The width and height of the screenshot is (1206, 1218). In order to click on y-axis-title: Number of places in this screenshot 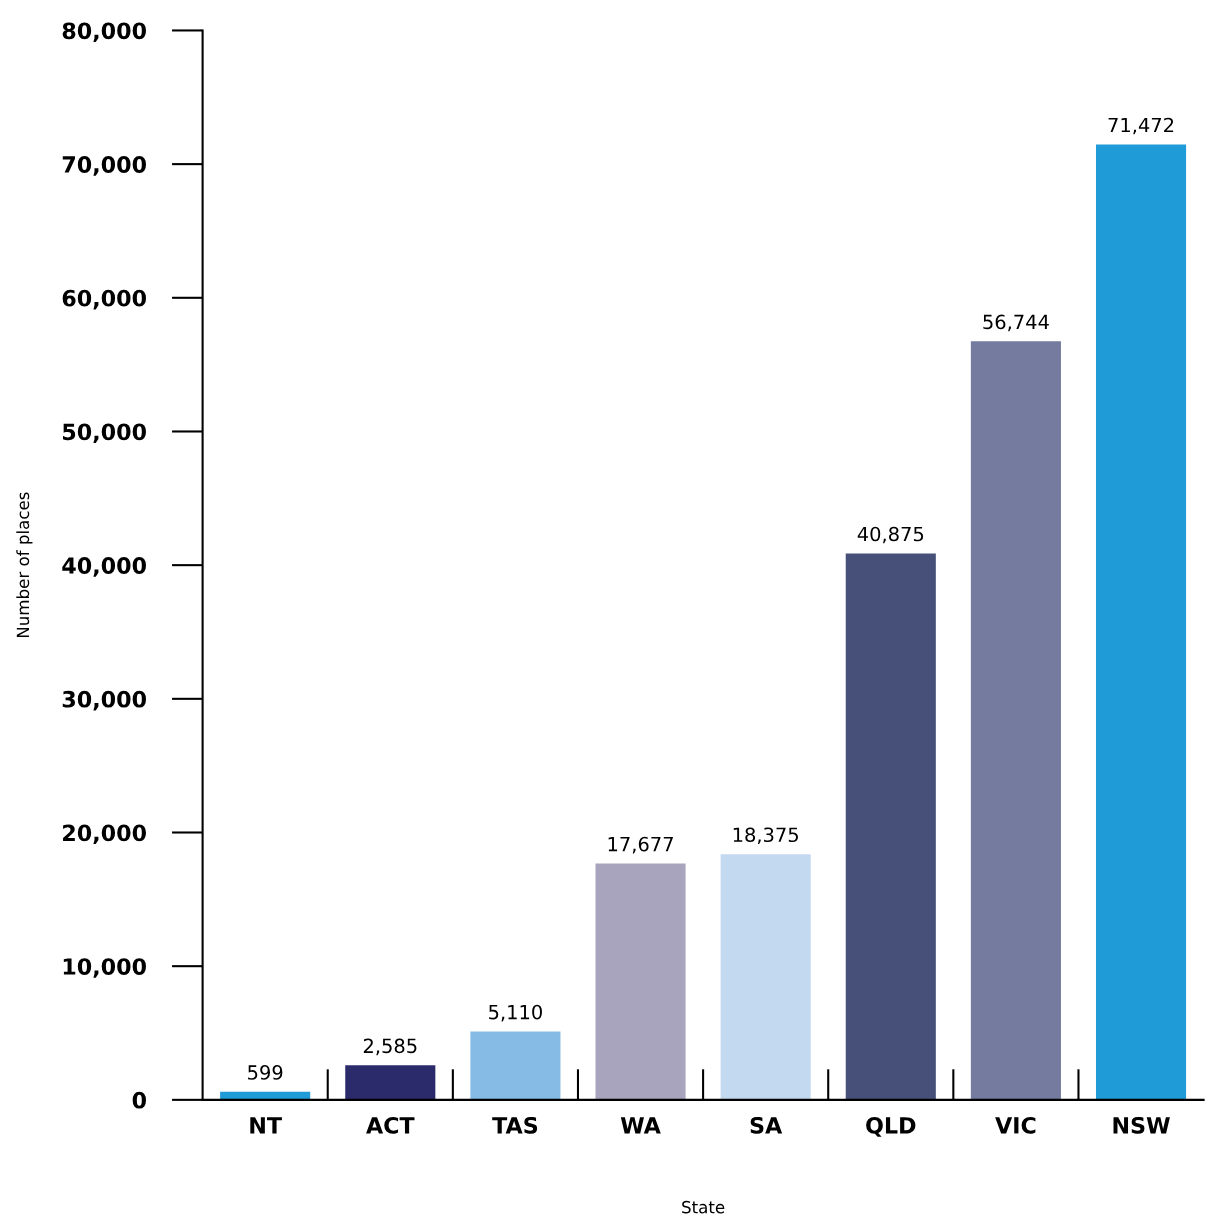, I will do `click(24, 565)`.